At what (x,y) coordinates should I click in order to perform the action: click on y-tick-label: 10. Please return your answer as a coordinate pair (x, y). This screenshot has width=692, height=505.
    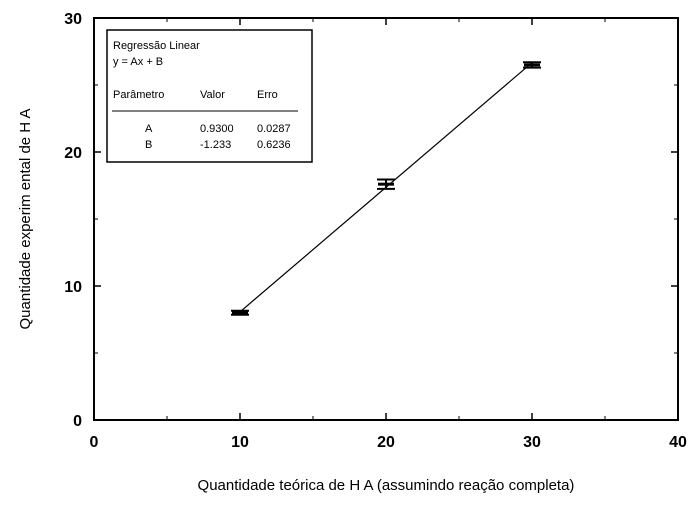
    Looking at the image, I should click on (73, 287).